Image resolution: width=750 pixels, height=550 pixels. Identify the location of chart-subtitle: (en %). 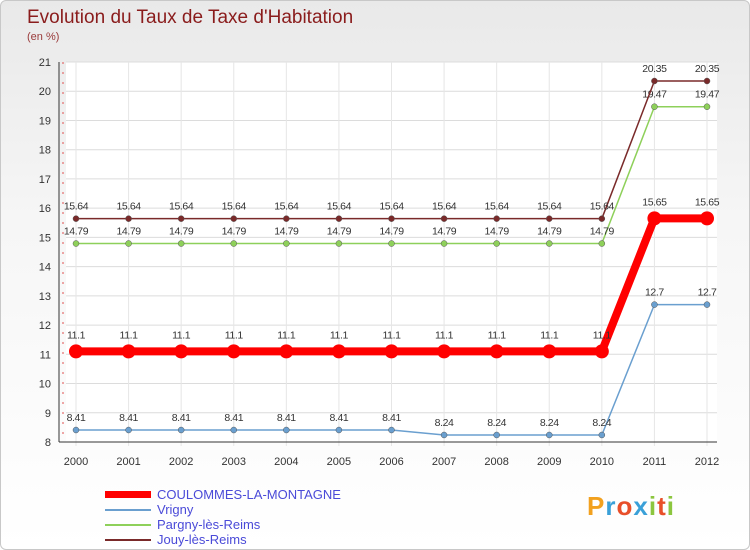
(43, 37).